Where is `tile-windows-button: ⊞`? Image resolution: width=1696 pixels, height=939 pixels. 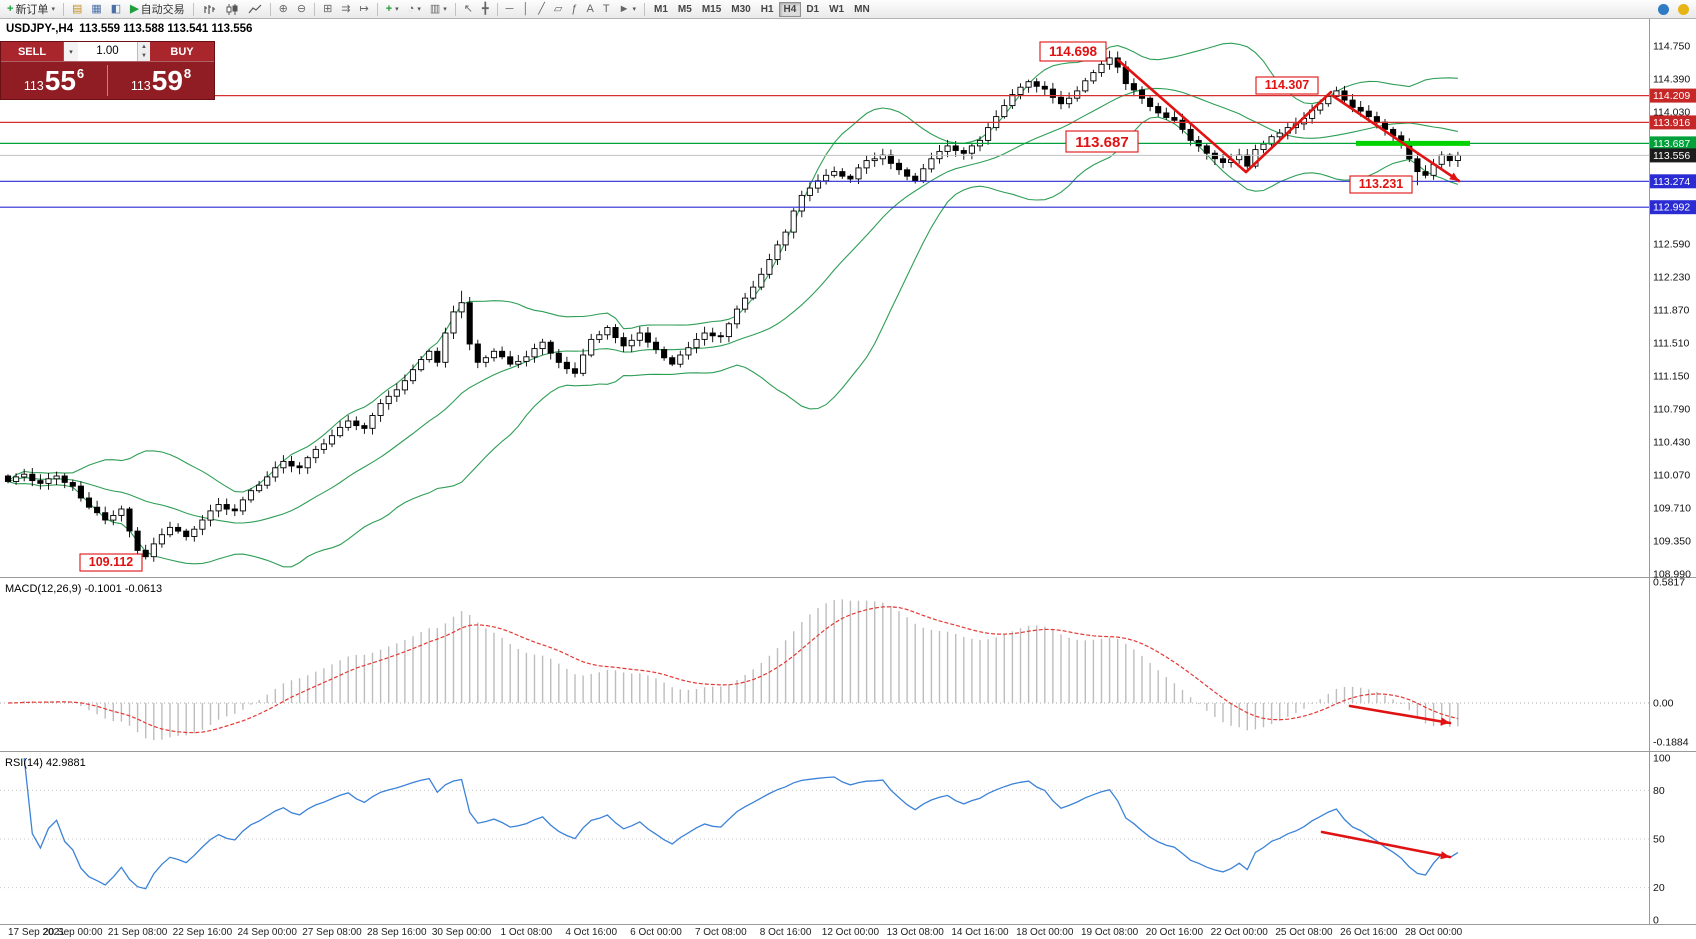
tile-windows-button: ⊞ is located at coordinates (327, 9).